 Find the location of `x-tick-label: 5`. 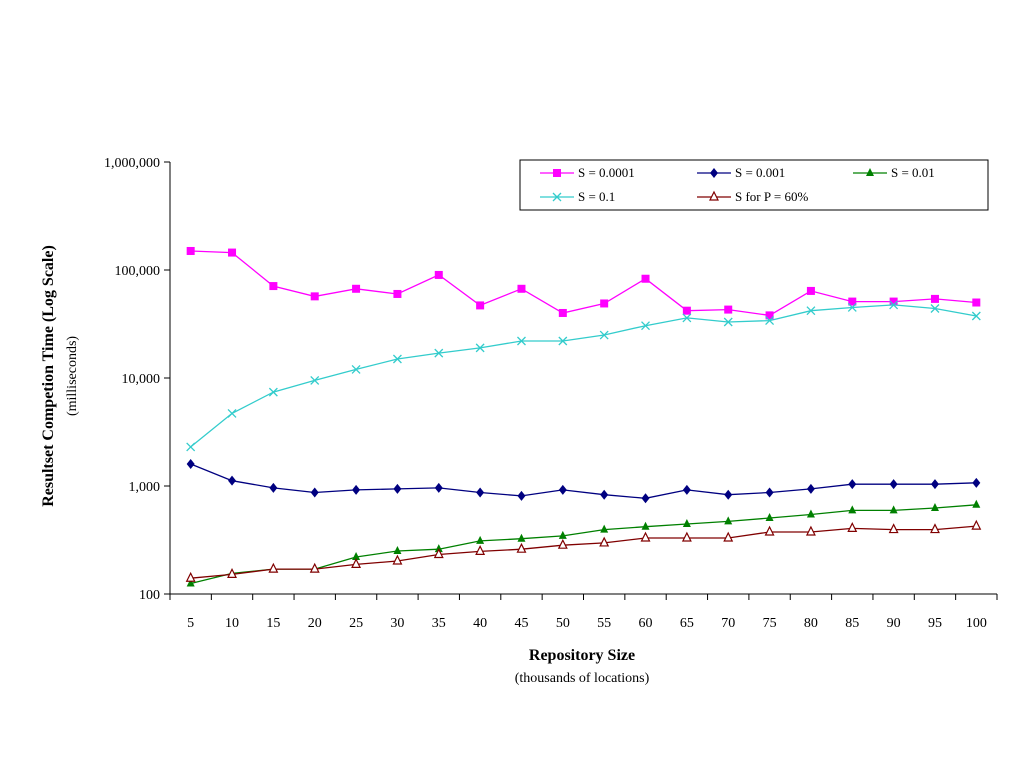

x-tick-label: 5 is located at coordinates (190, 623).